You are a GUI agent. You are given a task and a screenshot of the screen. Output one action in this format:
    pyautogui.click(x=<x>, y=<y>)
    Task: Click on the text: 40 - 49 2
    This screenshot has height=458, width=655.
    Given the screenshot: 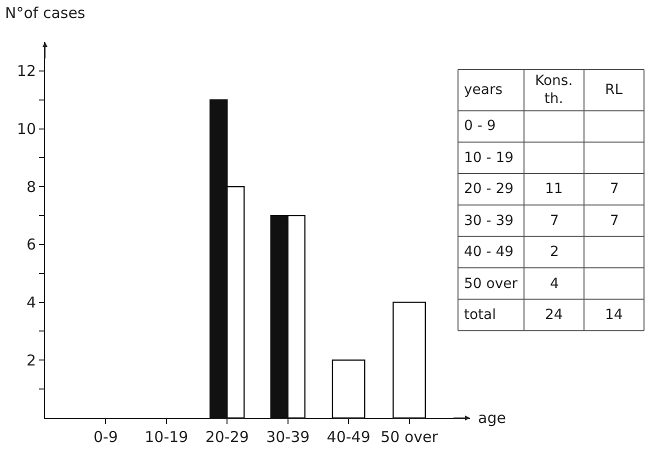 What is the action you would take?
    pyautogui.click(x=511, y=252)
    